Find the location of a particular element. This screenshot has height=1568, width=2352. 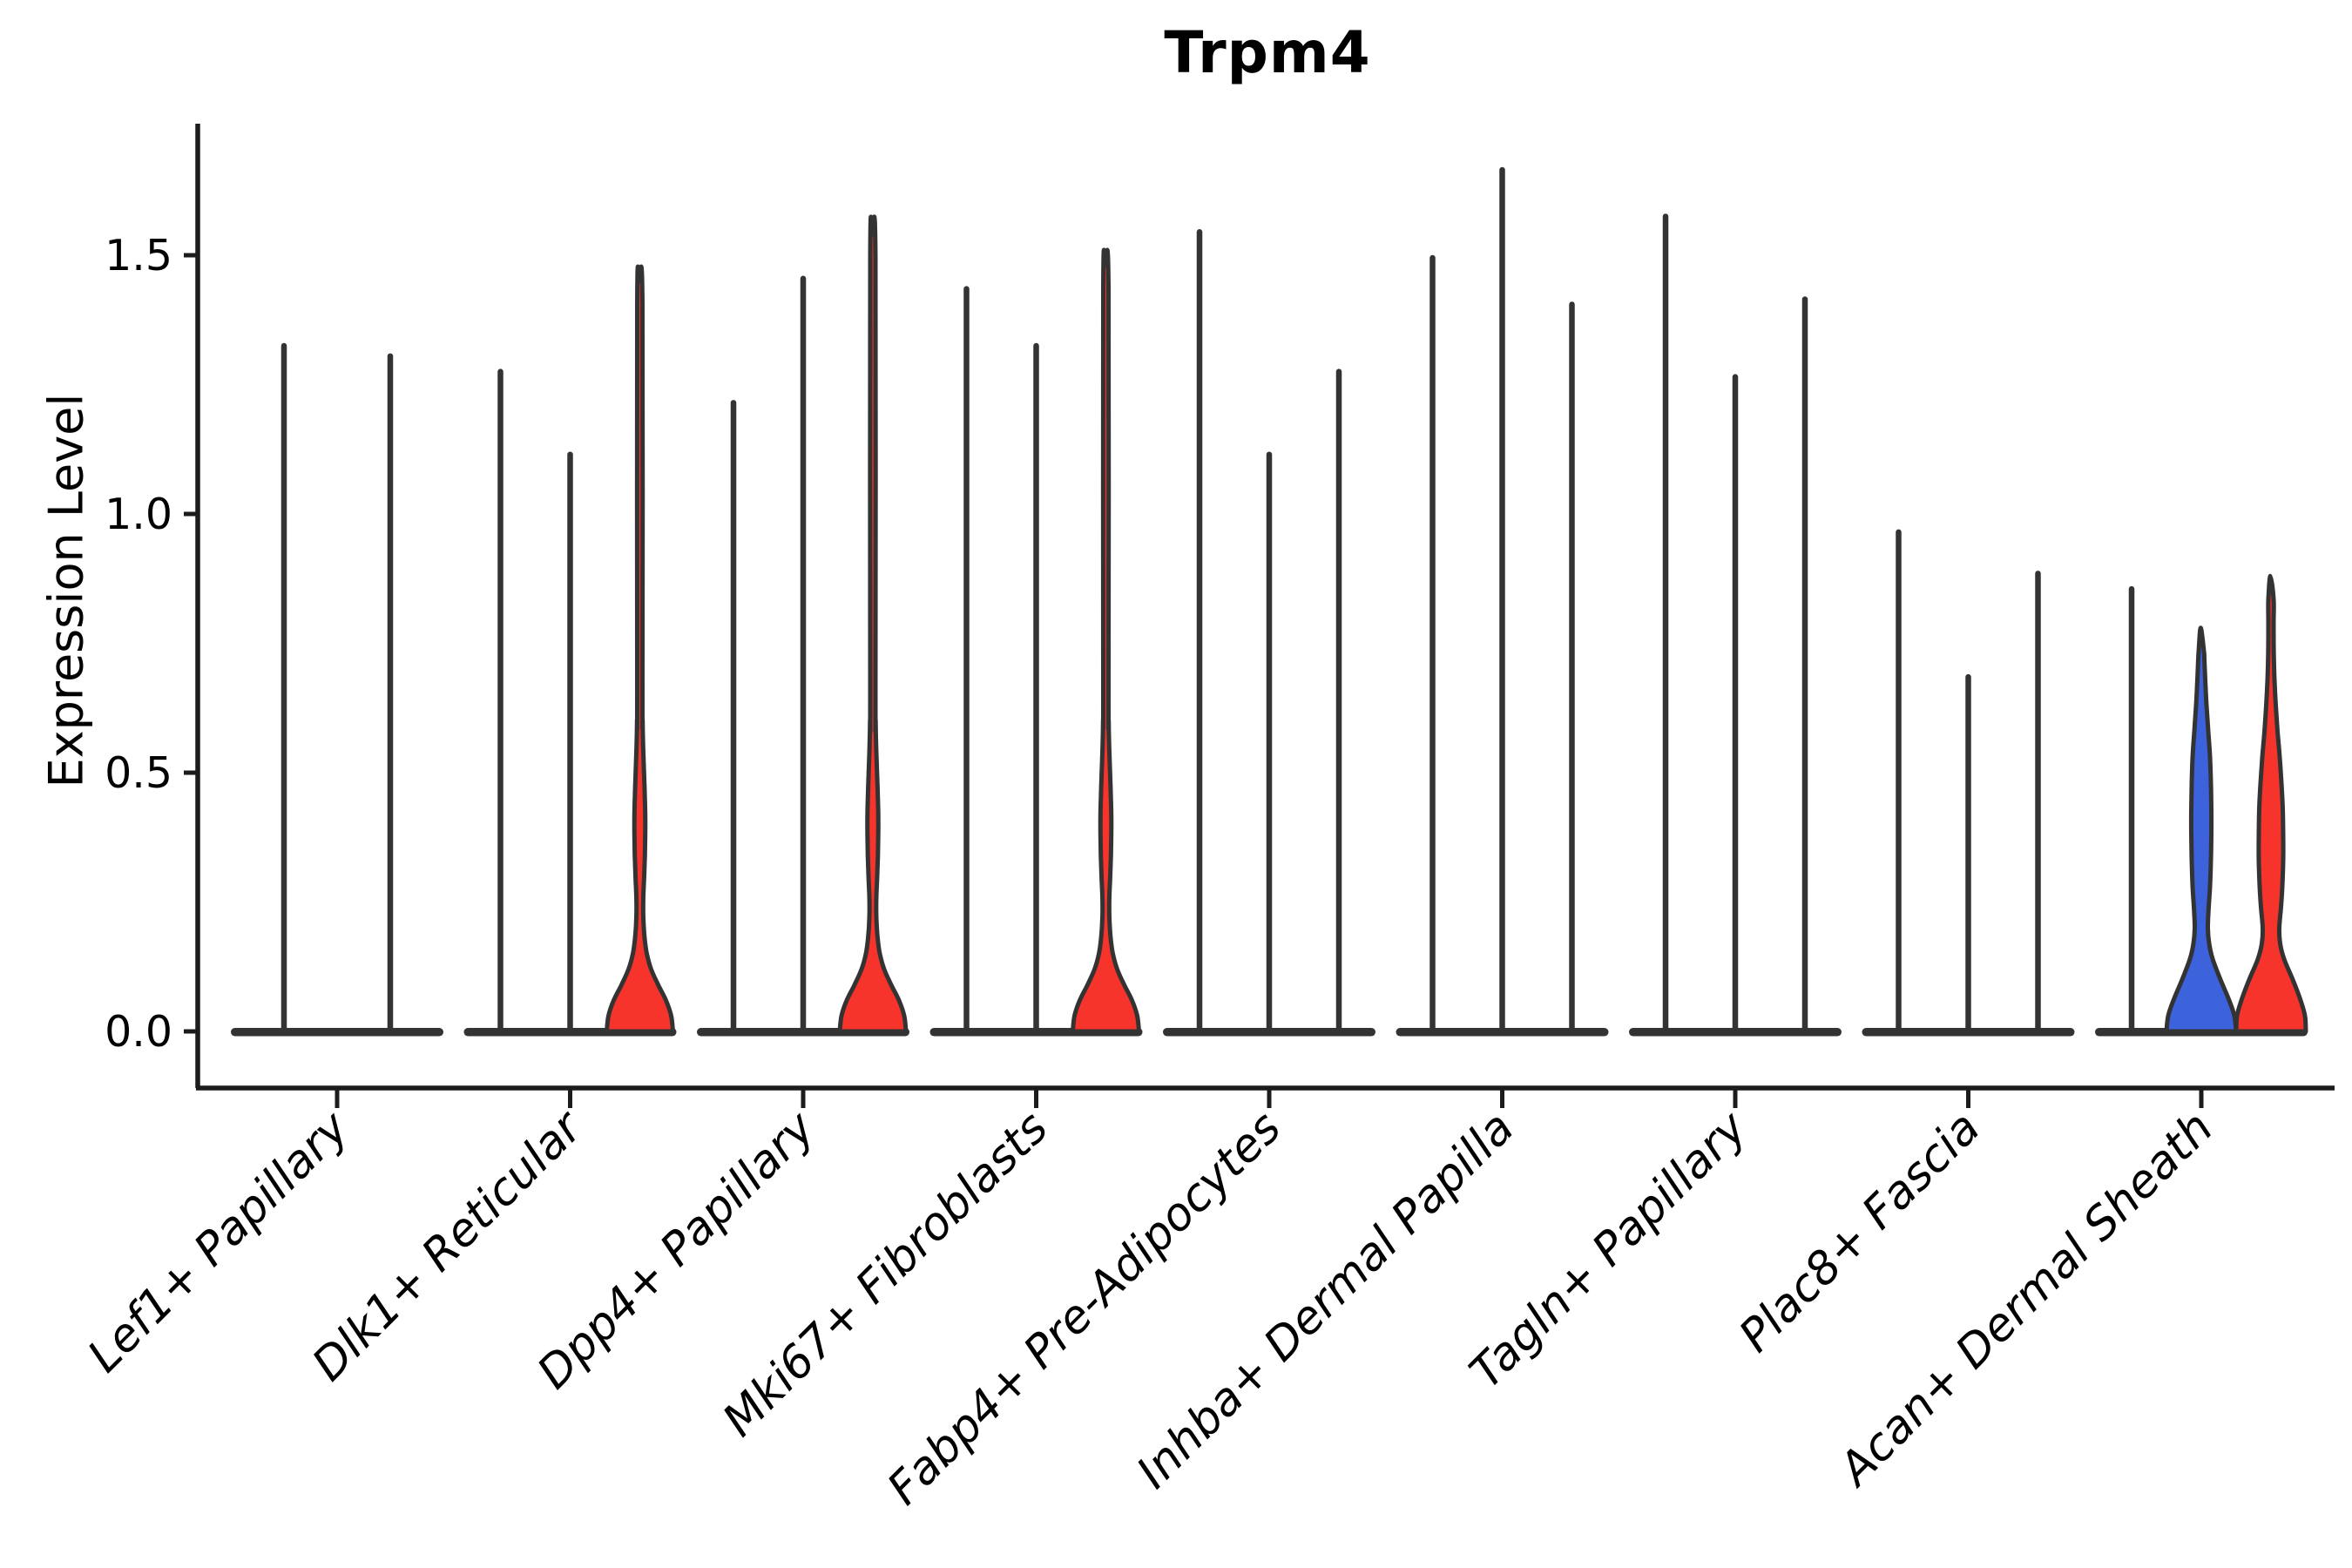

violin-body-g4-v3 is located at coordinates (1106, 640).